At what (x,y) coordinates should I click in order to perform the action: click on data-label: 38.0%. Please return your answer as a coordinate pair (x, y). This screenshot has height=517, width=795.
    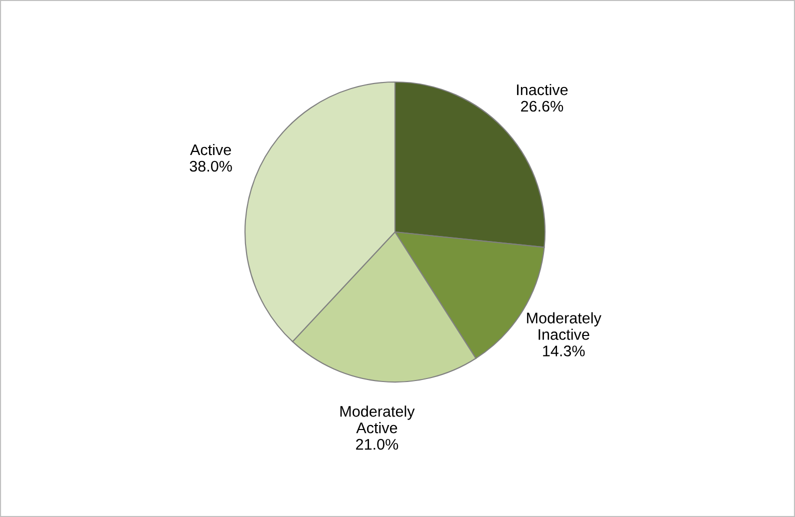
    Looking at the image, I should click on (211, 166).